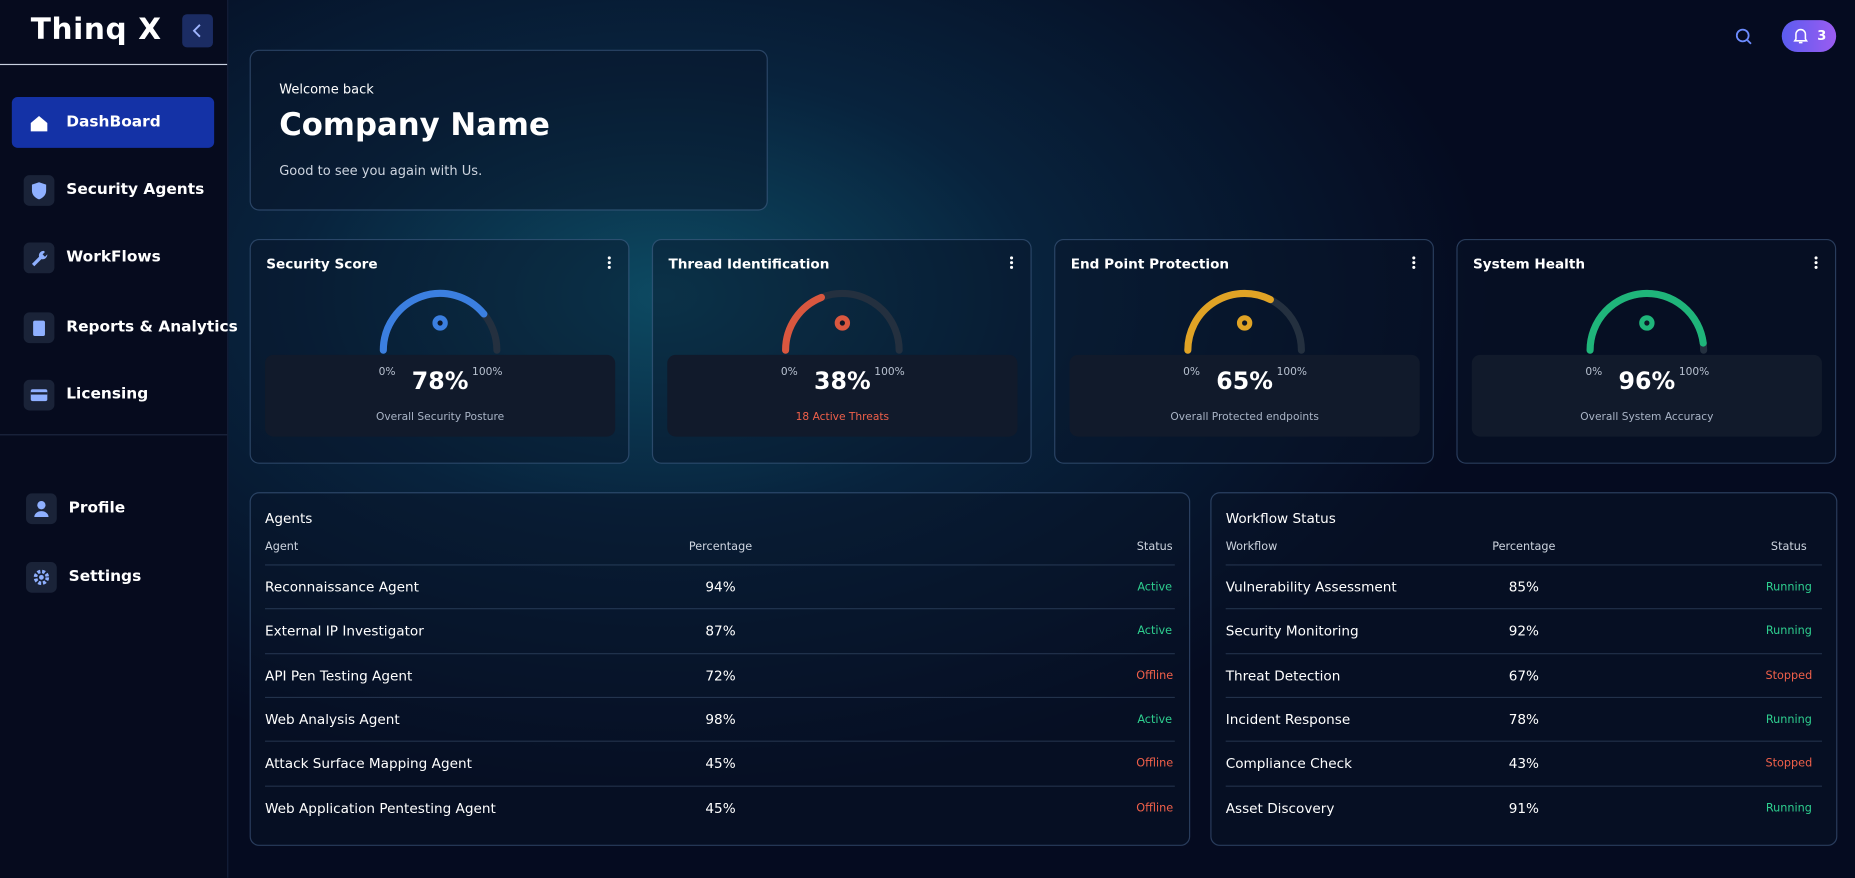 Image resolution: width=1855 pixels, height=878 pixels. What do you see at coordinates (842, 381) in the screenshot?
I see `gauge-value: 38%` at bounding box center [842, 381].